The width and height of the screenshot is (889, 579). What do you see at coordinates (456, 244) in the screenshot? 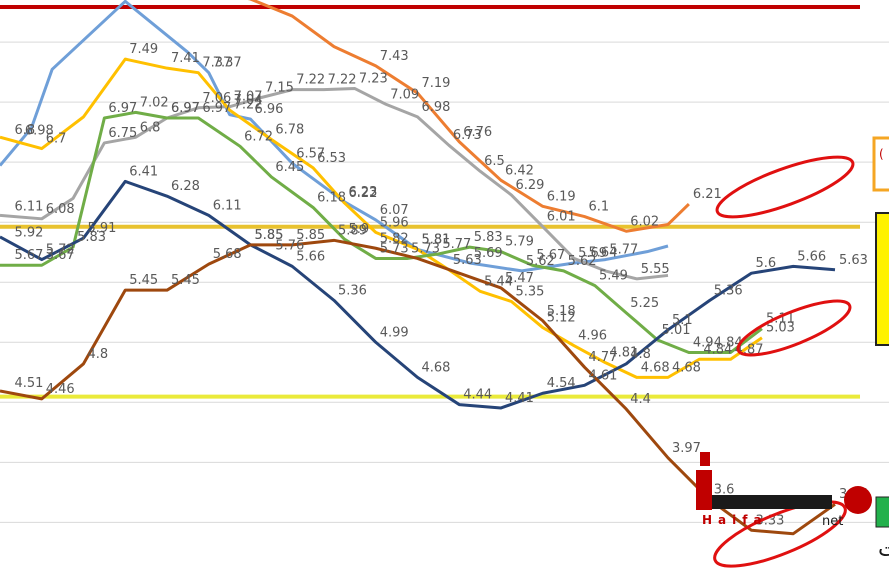
I see `data-label: 5.77` at bounding box center [456, 244].